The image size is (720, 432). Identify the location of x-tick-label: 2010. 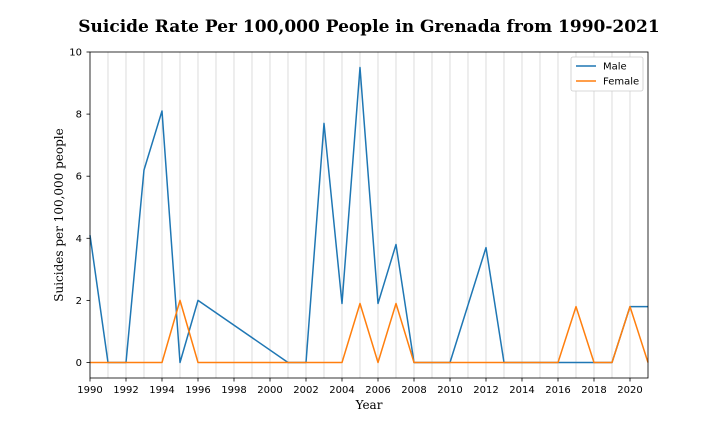
(449, 390).